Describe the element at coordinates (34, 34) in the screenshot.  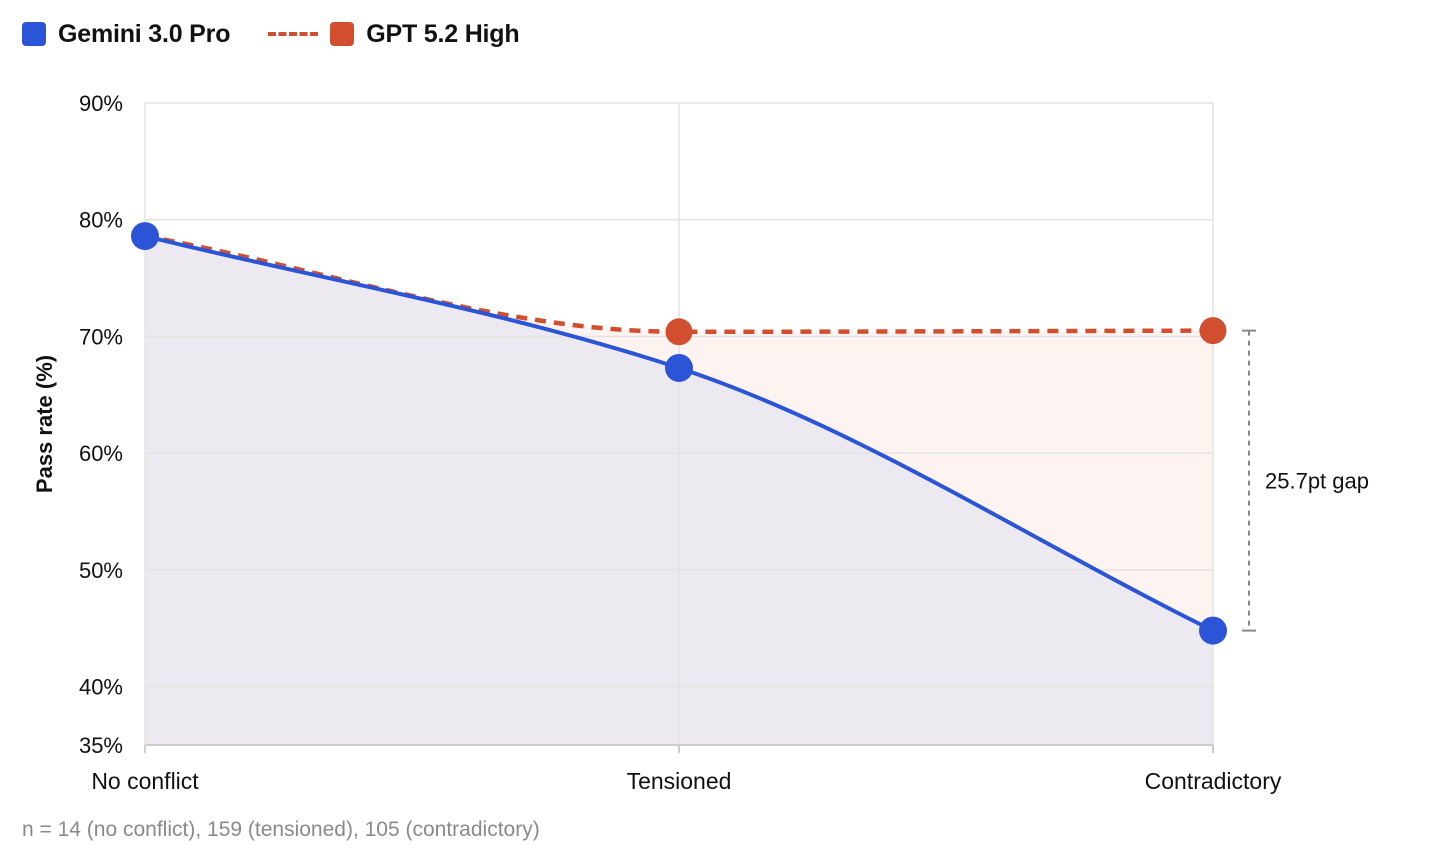
I see `legend-swatch-gemini` at that location.